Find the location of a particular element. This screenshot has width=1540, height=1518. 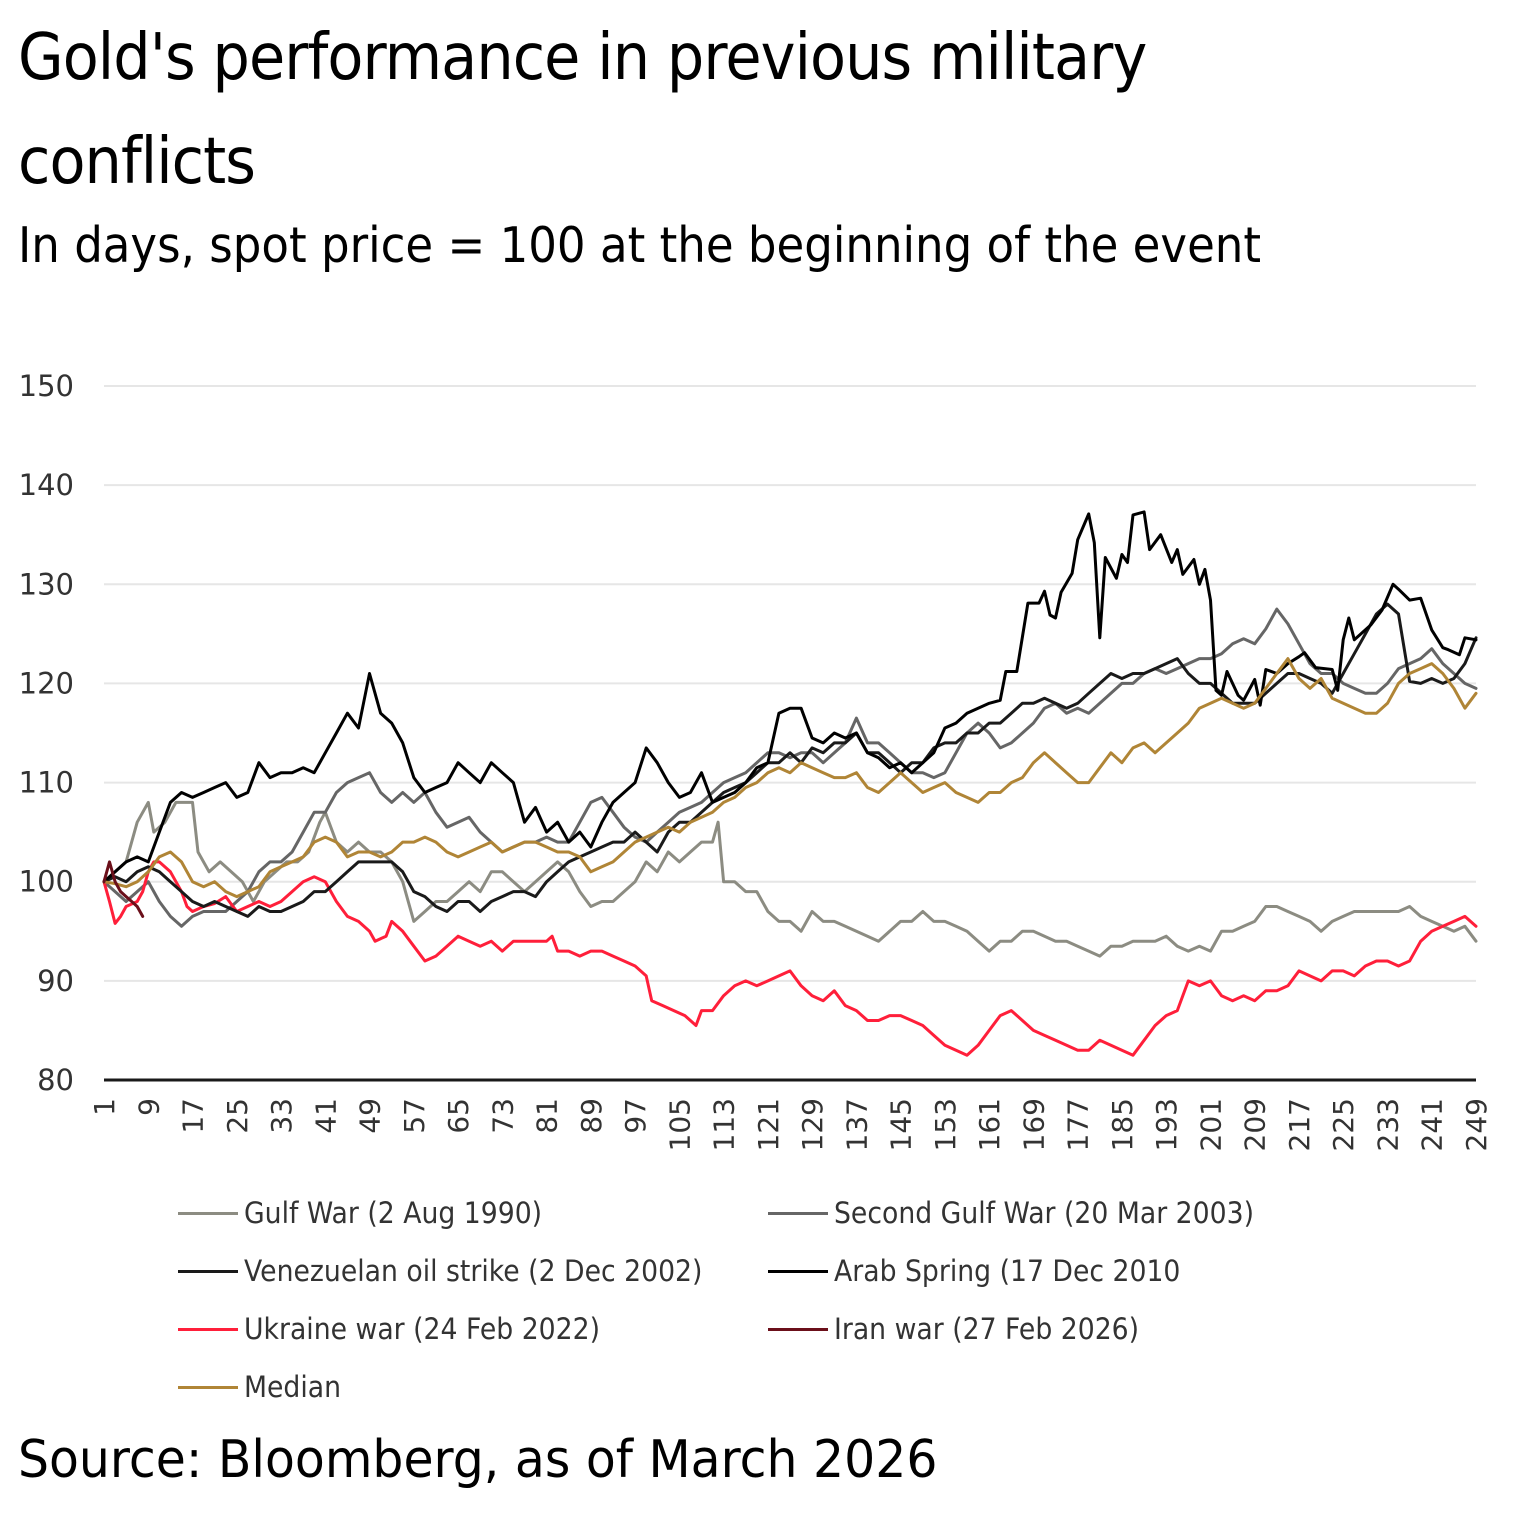

y-tick-label: 130 is located at coordinates (46, 584).